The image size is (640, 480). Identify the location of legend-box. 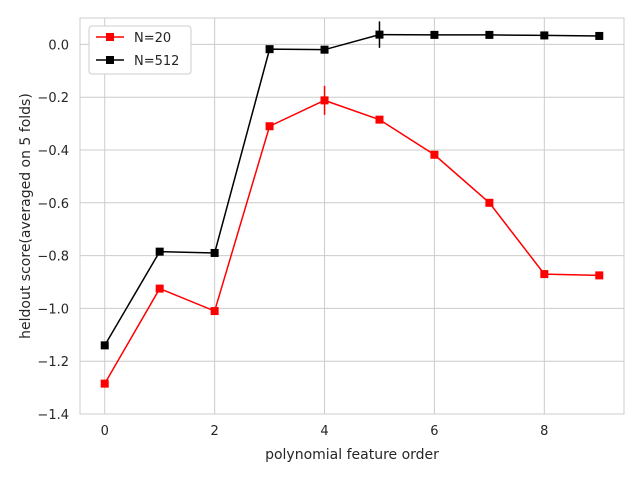
(140, 50).